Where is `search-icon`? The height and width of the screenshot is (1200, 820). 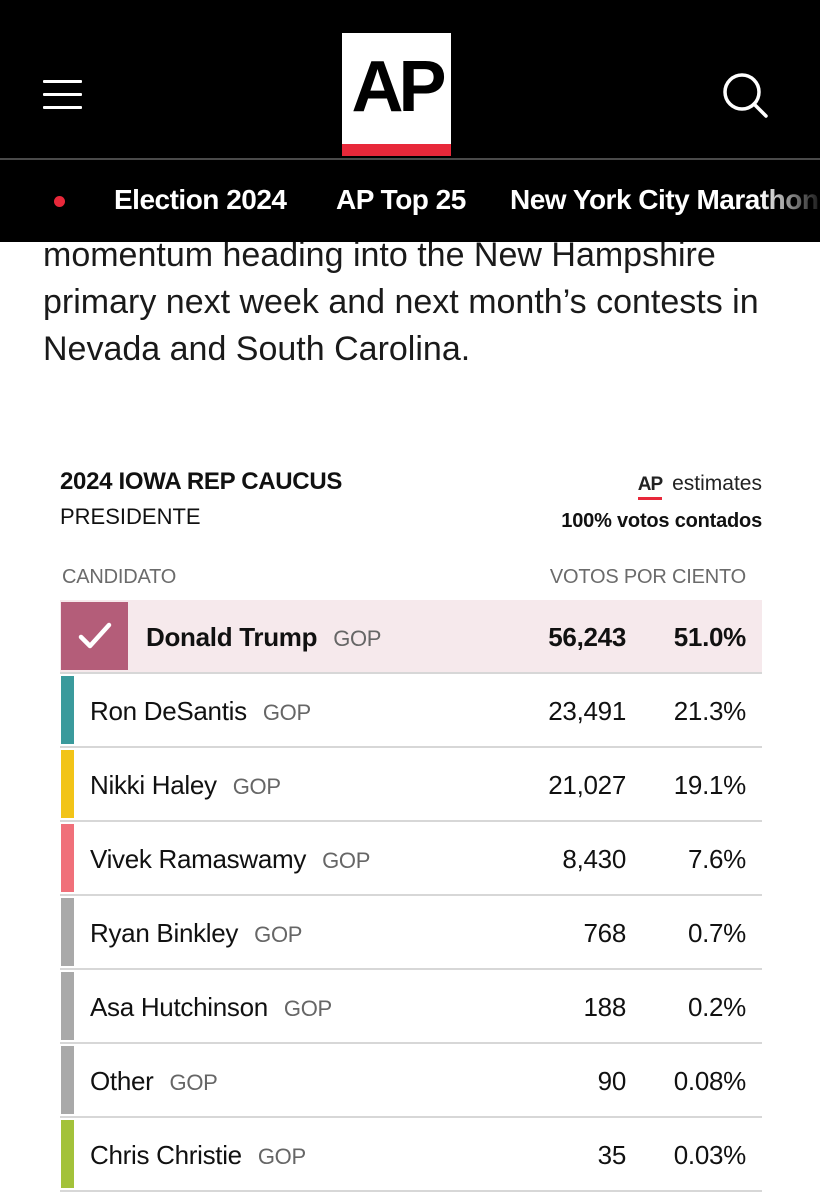
search-icon is located at coordinates (745, 95).